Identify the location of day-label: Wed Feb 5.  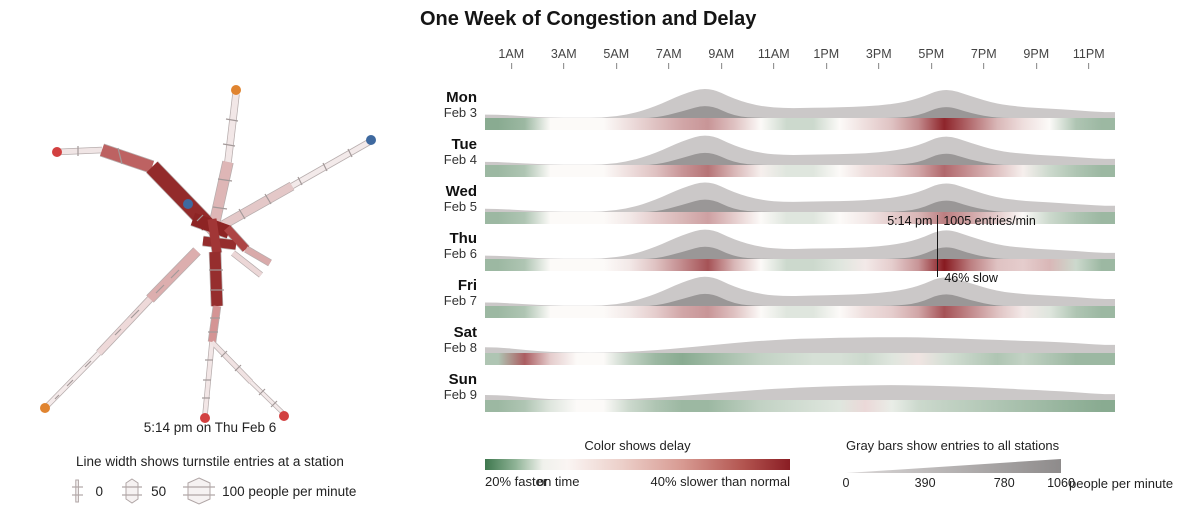
(448, 201).